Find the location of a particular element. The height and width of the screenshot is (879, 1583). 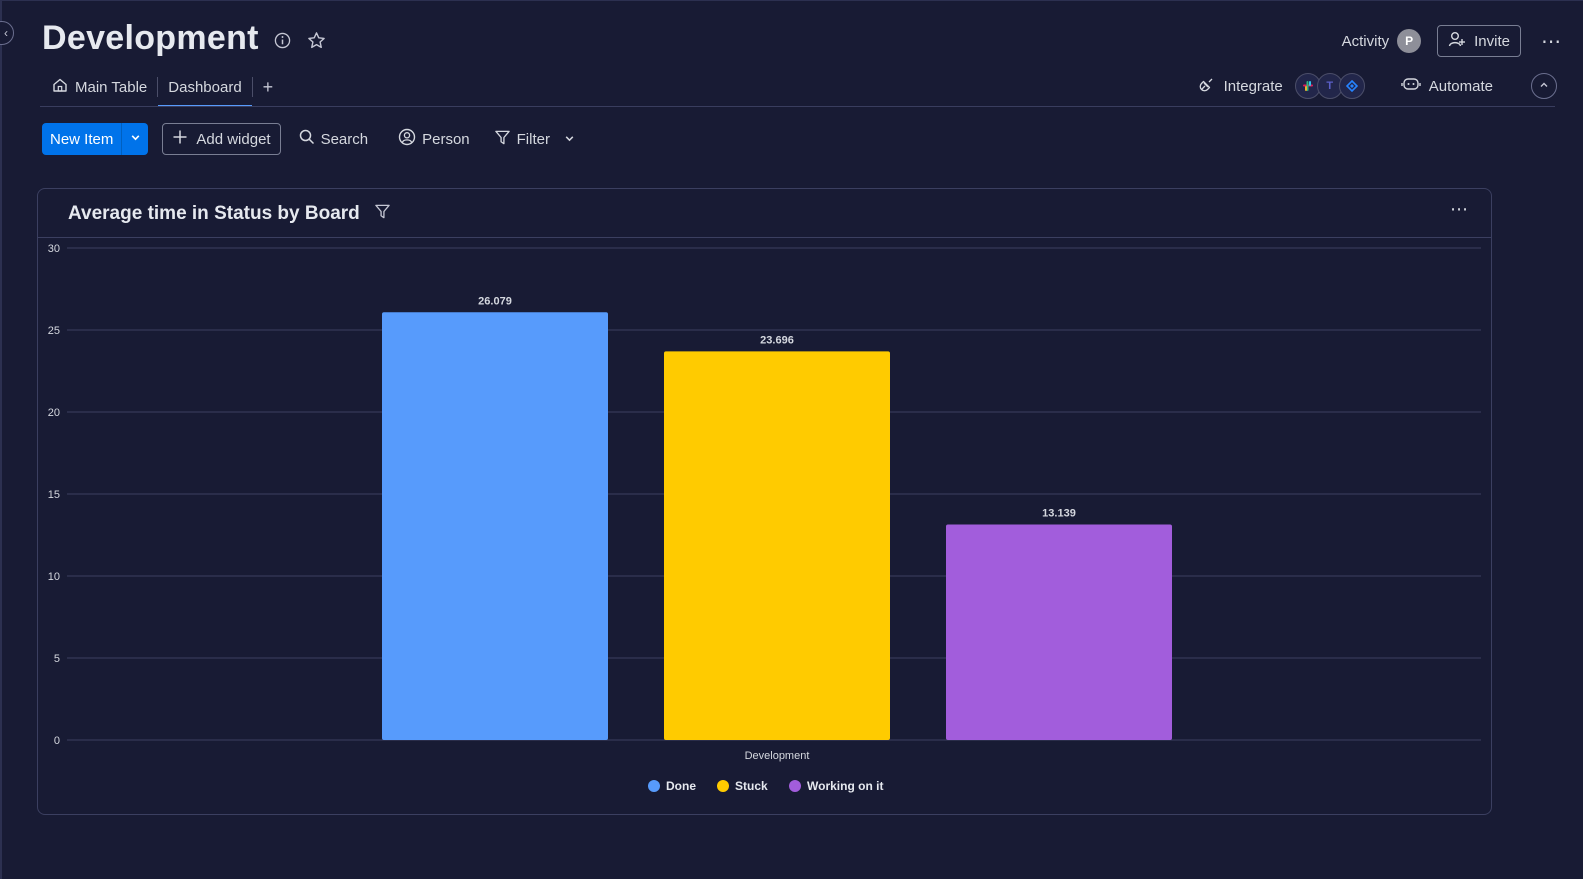

add-widget-button: Add widget is located at coordinates (221, 139).